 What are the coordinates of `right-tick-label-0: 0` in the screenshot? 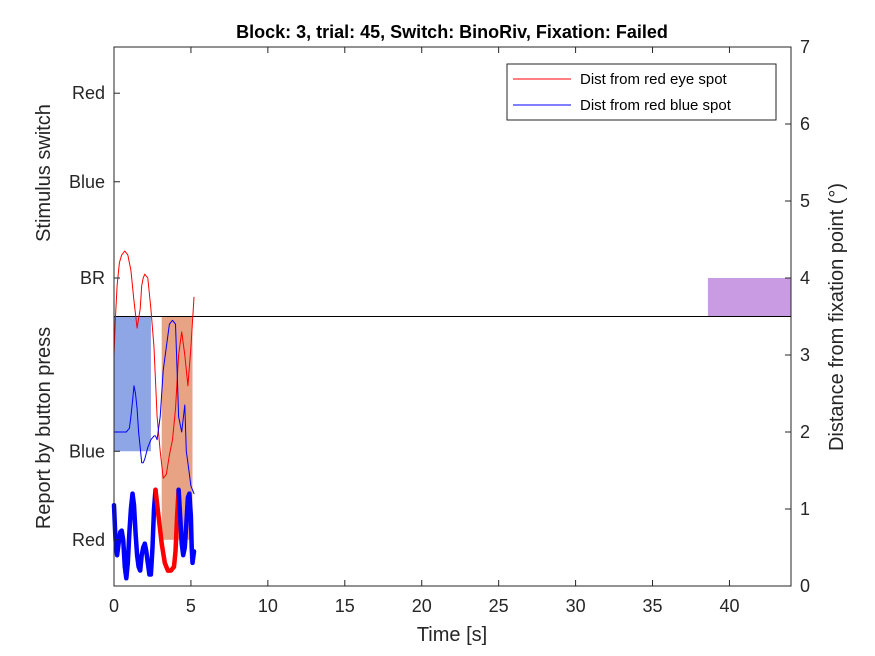 It's located at (805, 586).